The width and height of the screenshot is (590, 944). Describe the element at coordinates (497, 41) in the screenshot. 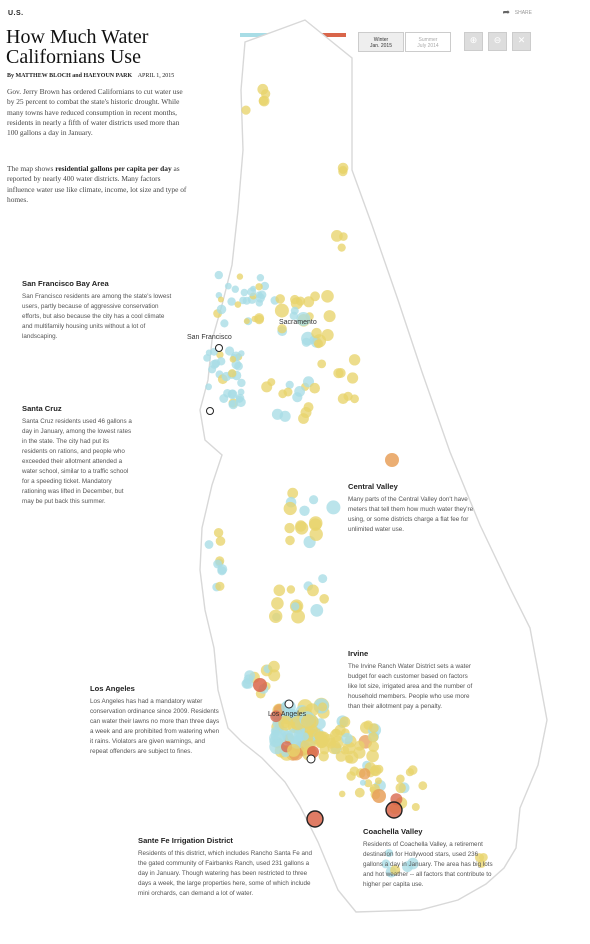

I see `zoom-out-button: ⊖` at that location.